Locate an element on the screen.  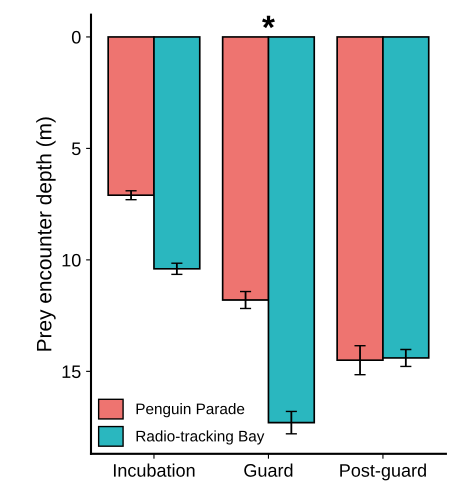
annotation: * is located at coordinates (268, 22).